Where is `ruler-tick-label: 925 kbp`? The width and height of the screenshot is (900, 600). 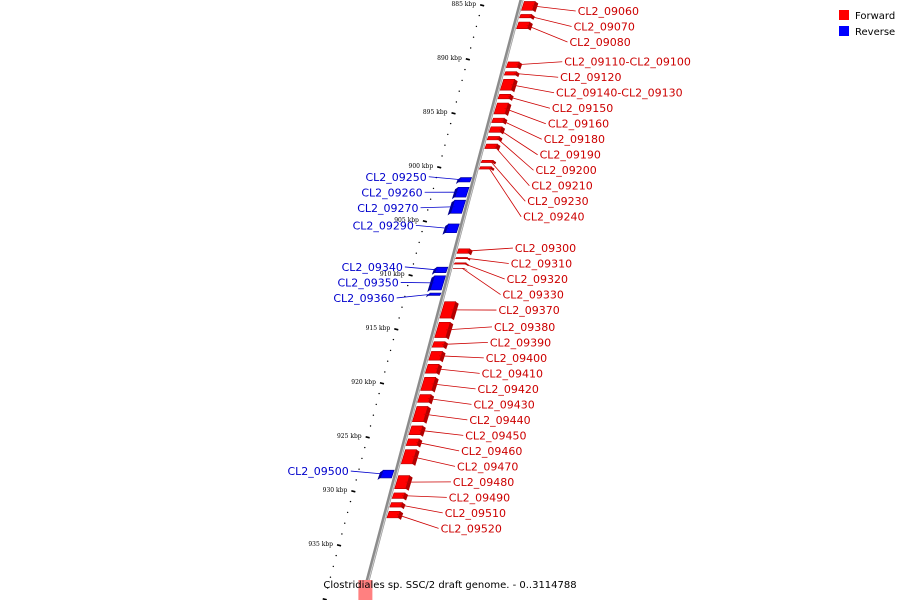
ruler-tick-label: 925 kbp is located at coordinates (349, 436).